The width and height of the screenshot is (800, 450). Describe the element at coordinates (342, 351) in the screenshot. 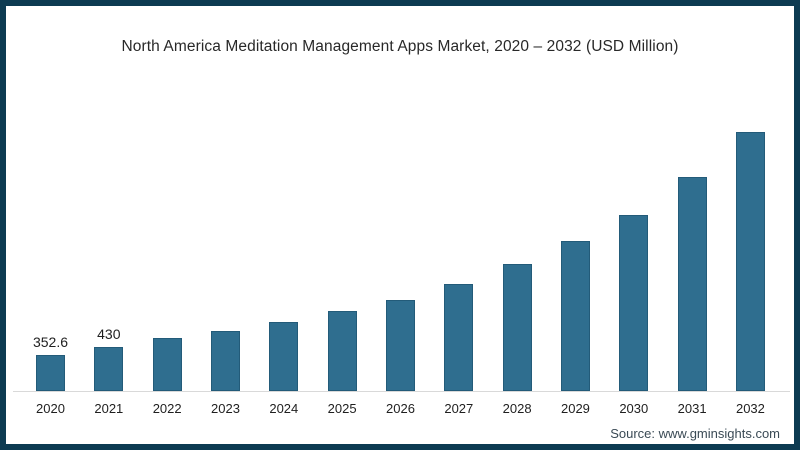

I see `bar-2025` at that location.